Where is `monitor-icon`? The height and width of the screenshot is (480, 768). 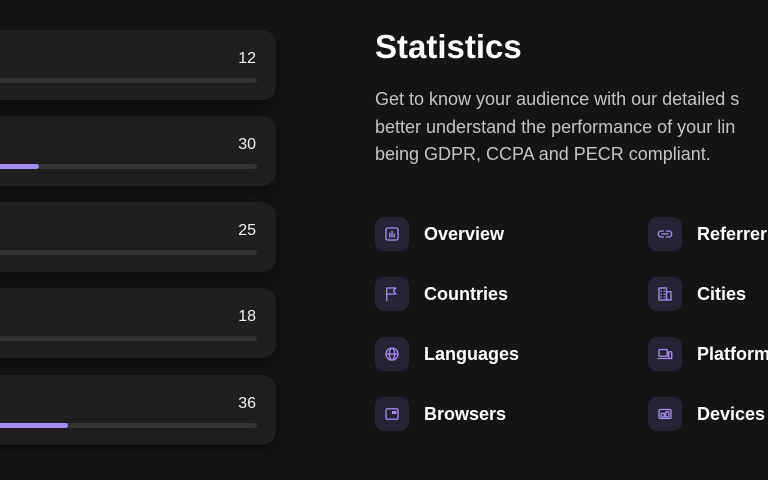 monitor-icon is located at coordinates (665, 354).